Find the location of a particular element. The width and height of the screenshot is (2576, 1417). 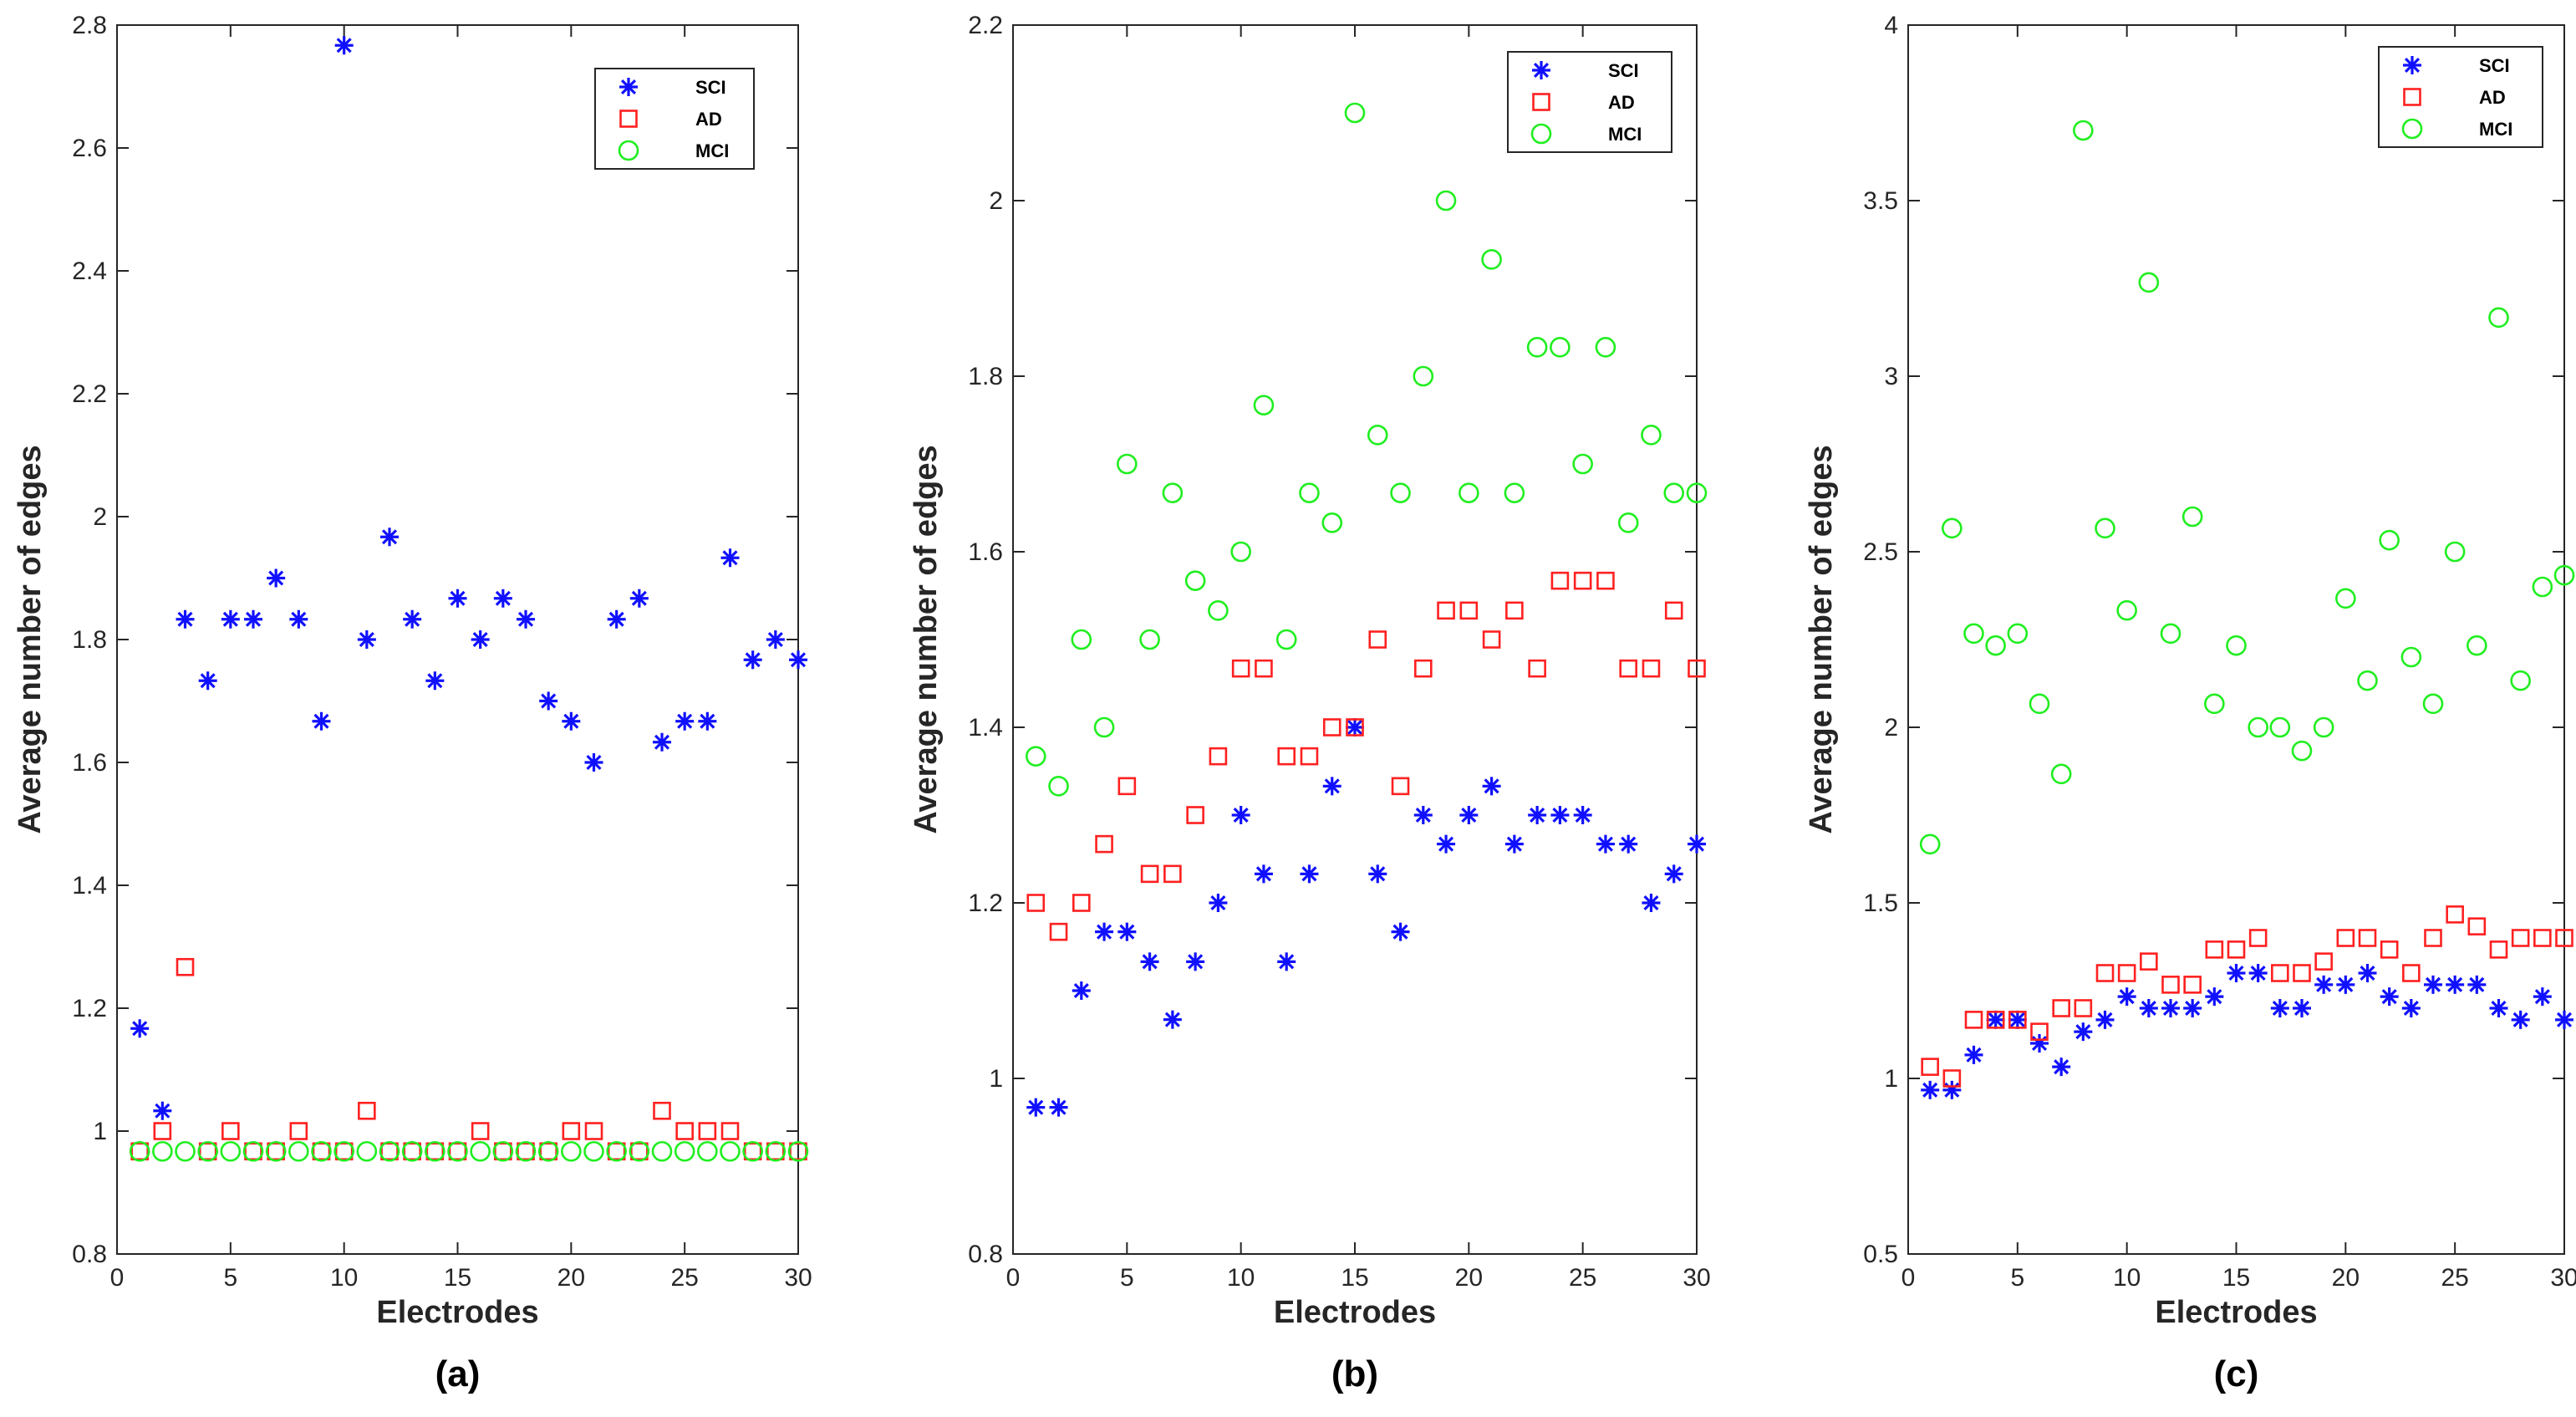

x-tick-label: 10 is located at coordinates (344, 1278).